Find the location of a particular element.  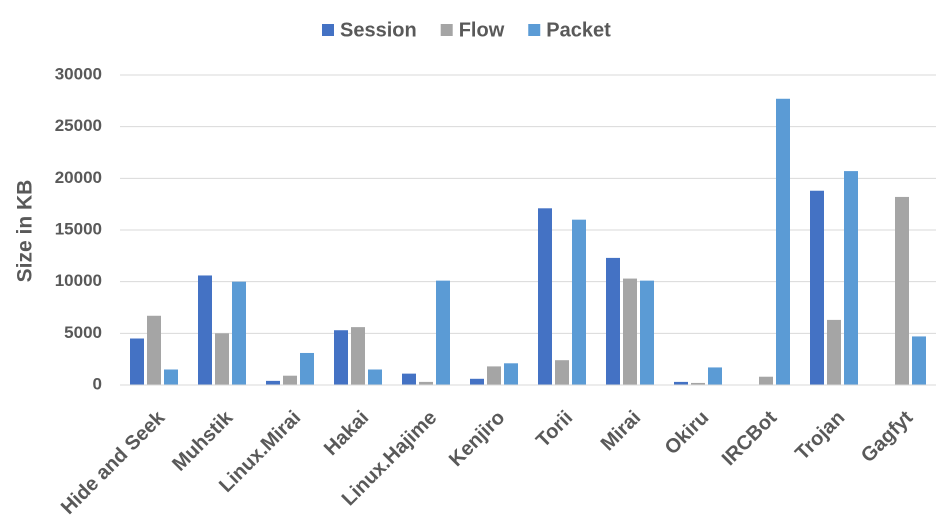

x-tick-label: Hide and Seek is located at coordinates (113, 462).